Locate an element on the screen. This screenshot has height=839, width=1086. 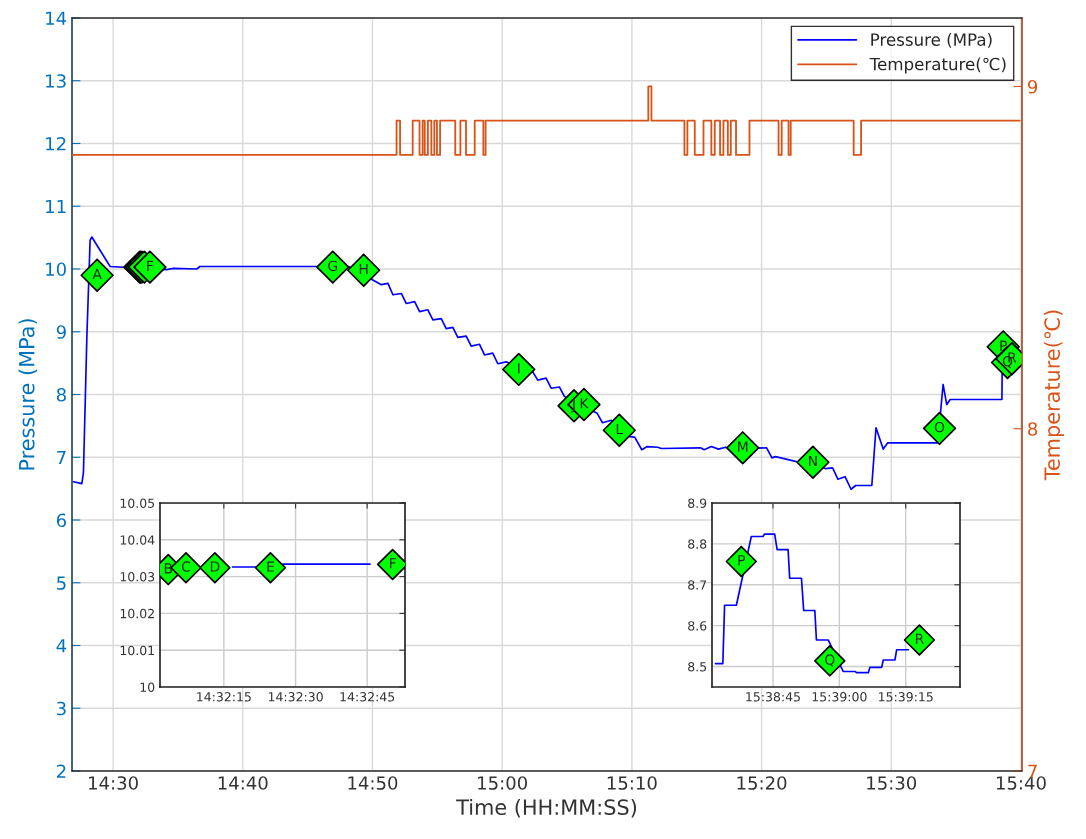
data-label: O is located at coordinates (939, 427).